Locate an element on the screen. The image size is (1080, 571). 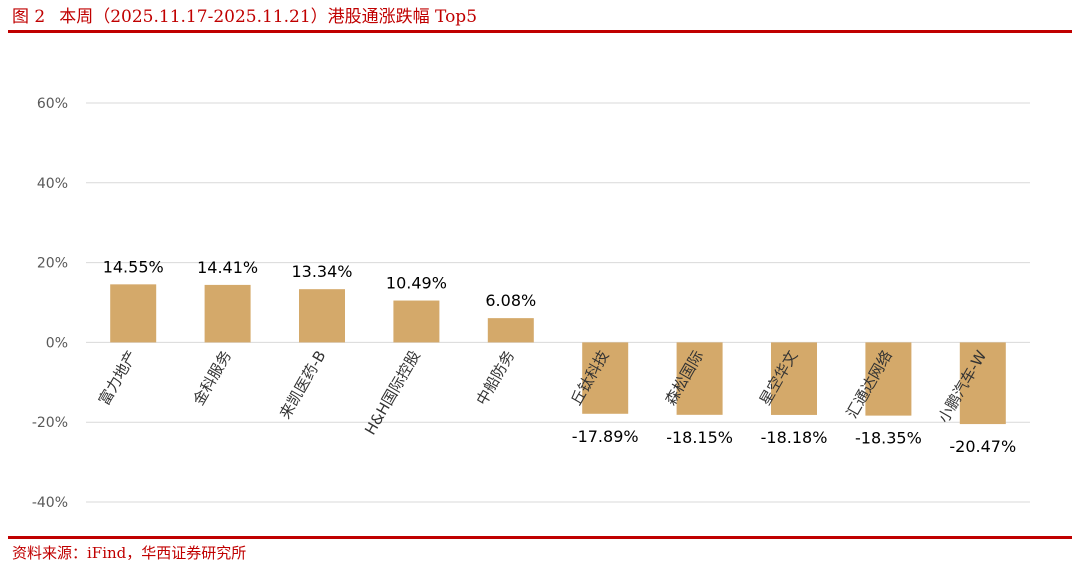
data-label: -18.15% is located at coordinates (699, 437).